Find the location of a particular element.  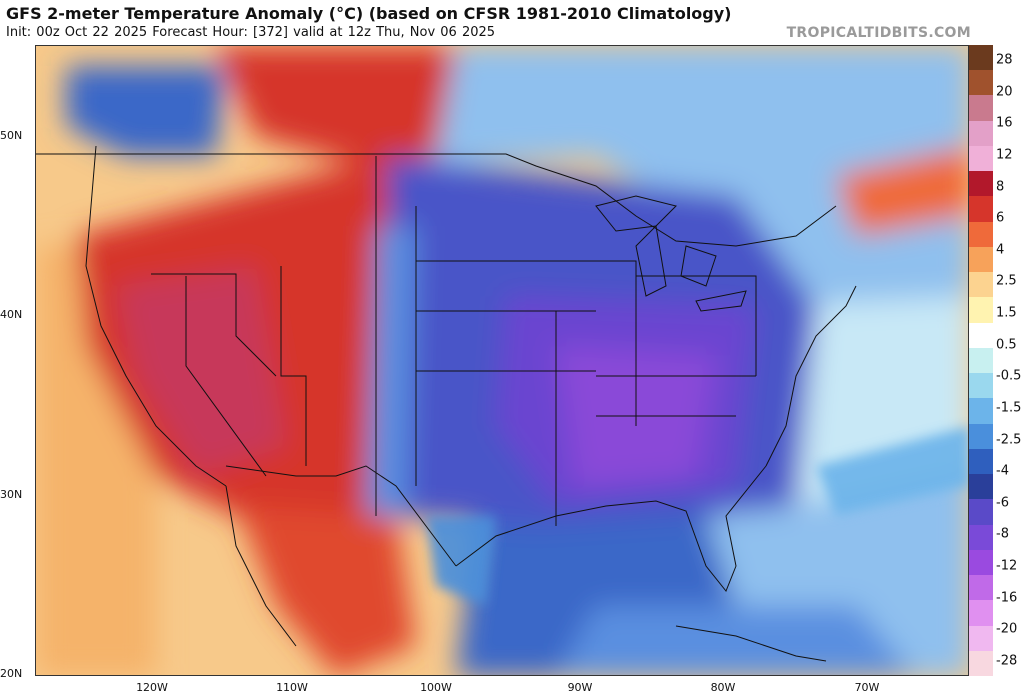

colorbar-label: 2.5 is located at coordinates (1006, 281).